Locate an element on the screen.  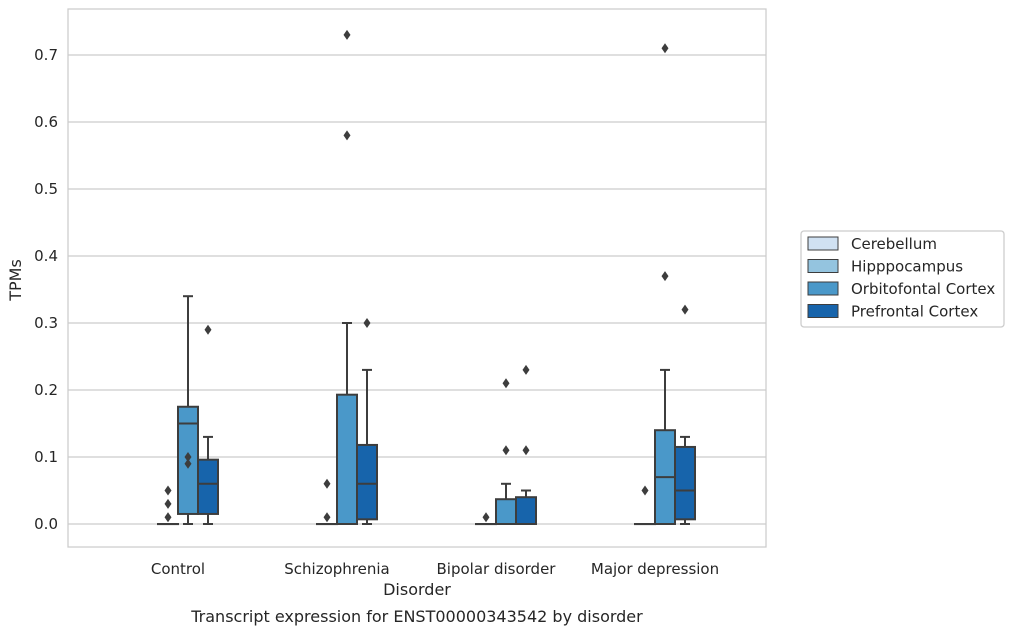
y-axis-label: TPMs is located at coordinates (15, 280).